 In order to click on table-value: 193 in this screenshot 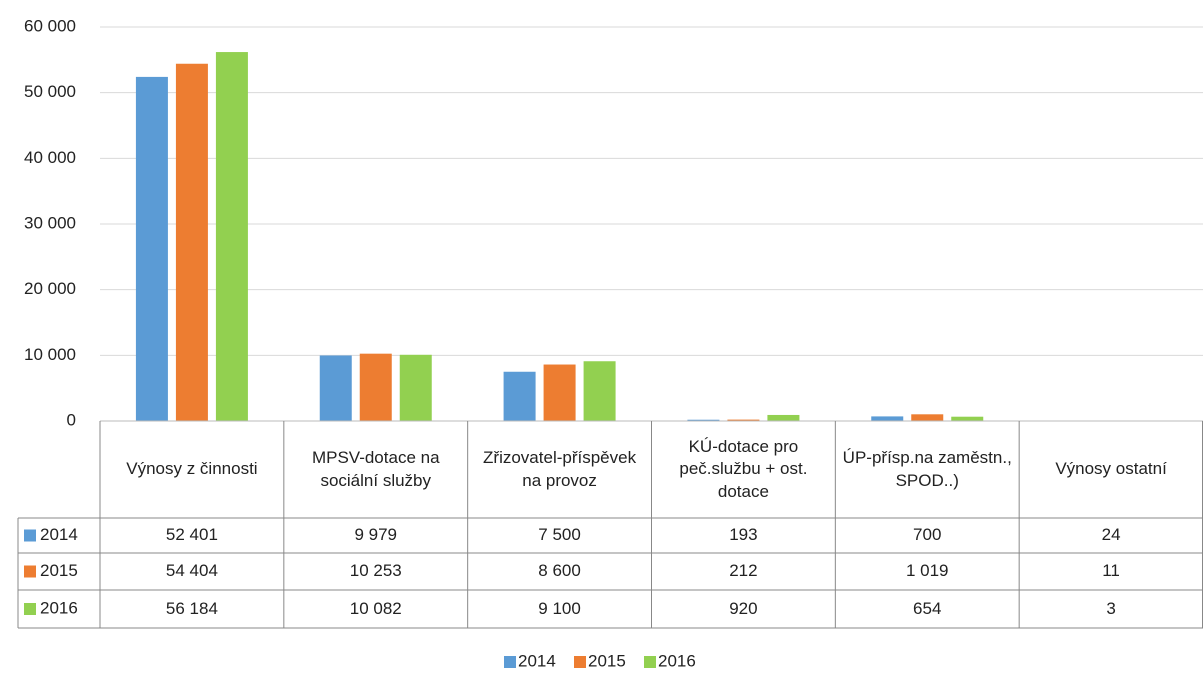, I will do `click(743, 535)`.